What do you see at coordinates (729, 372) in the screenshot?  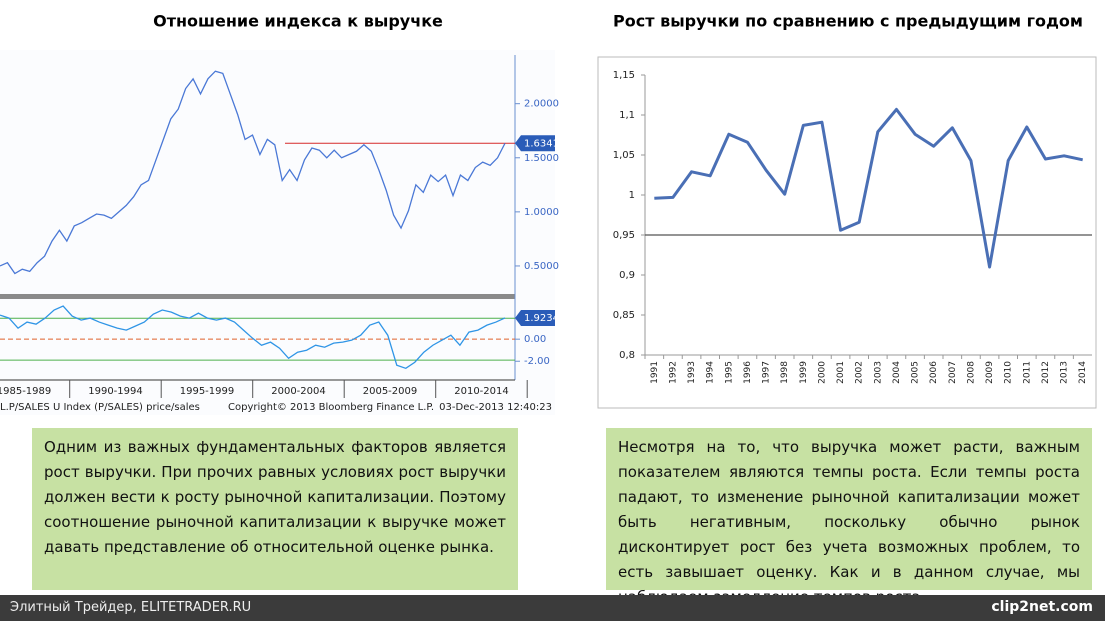 I see `x-tick-label: 1995` at bounding box center [729, 372].